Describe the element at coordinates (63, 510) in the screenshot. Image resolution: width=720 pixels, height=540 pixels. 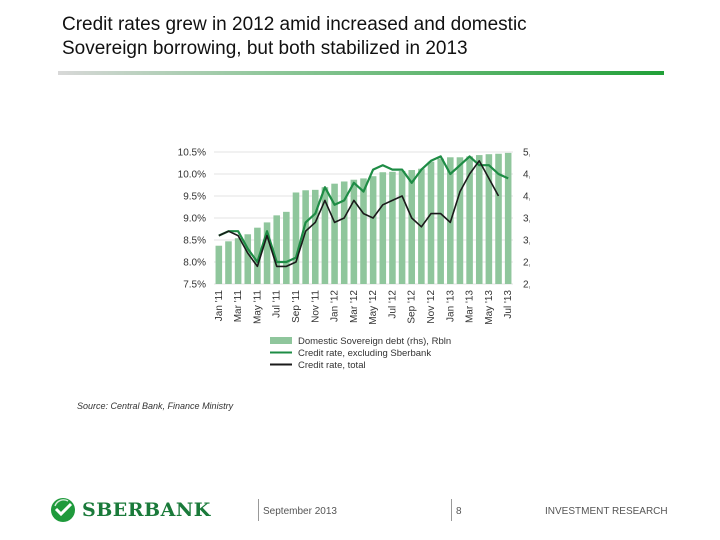
I see `sberbank-emblem-icon` at that location.